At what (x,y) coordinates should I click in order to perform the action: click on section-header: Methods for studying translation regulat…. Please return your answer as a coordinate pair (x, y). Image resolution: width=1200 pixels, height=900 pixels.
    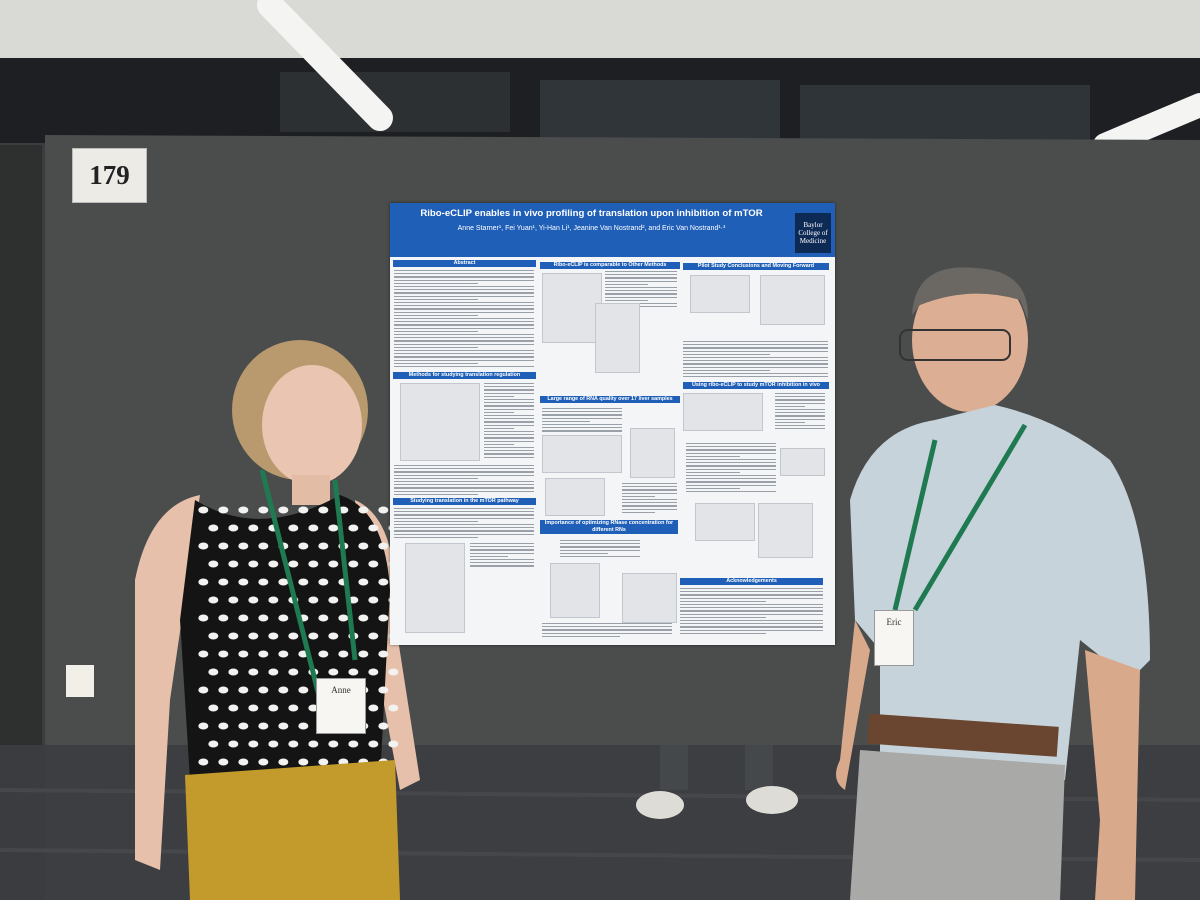
    Looking at the image, I should click on (464, 375).